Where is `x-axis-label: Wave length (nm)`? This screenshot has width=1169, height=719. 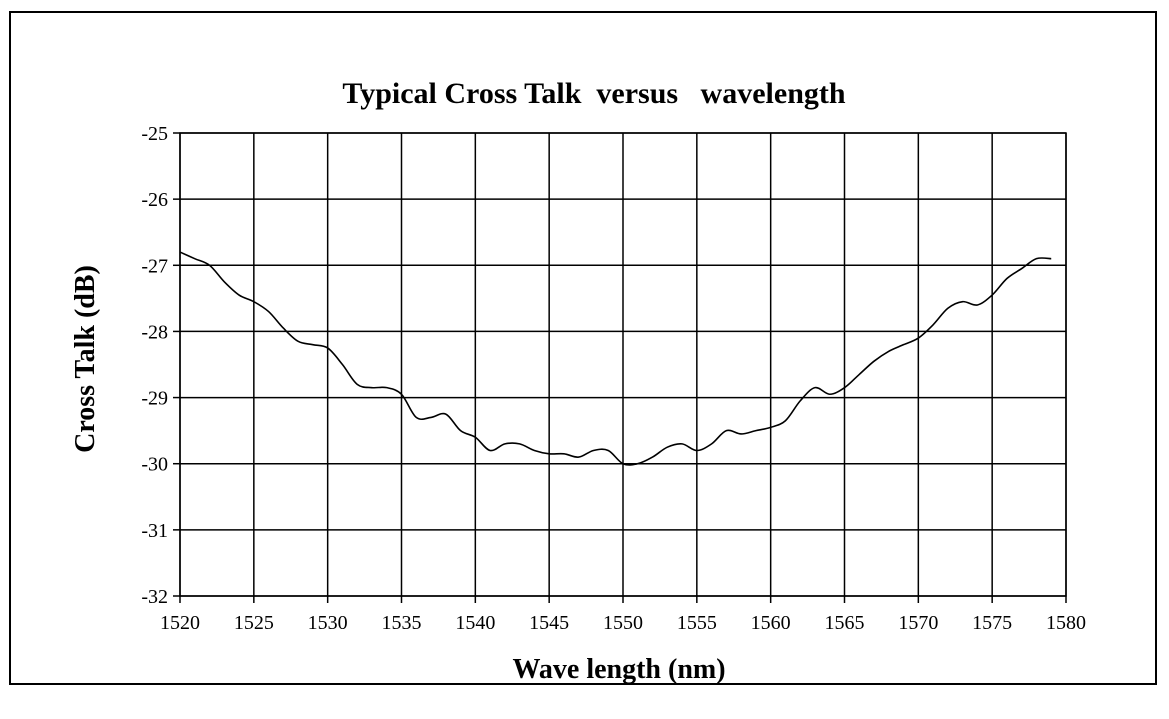
x-axis-label: Wave length (nm) is located at coordinates (618, 669).